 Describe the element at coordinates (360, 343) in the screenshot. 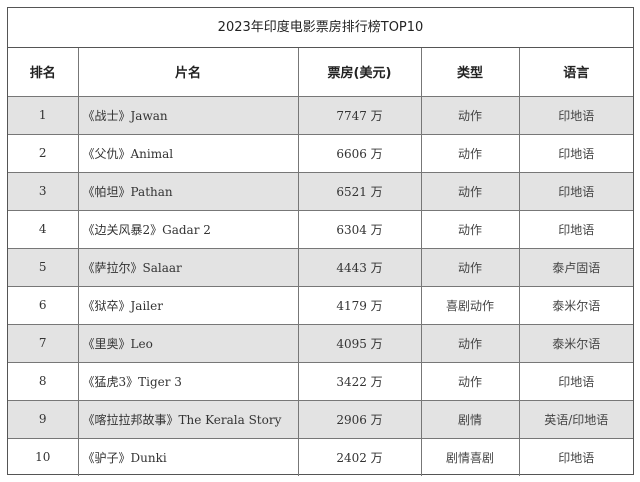

I see `box-office-cell: 4095 万` at that location.